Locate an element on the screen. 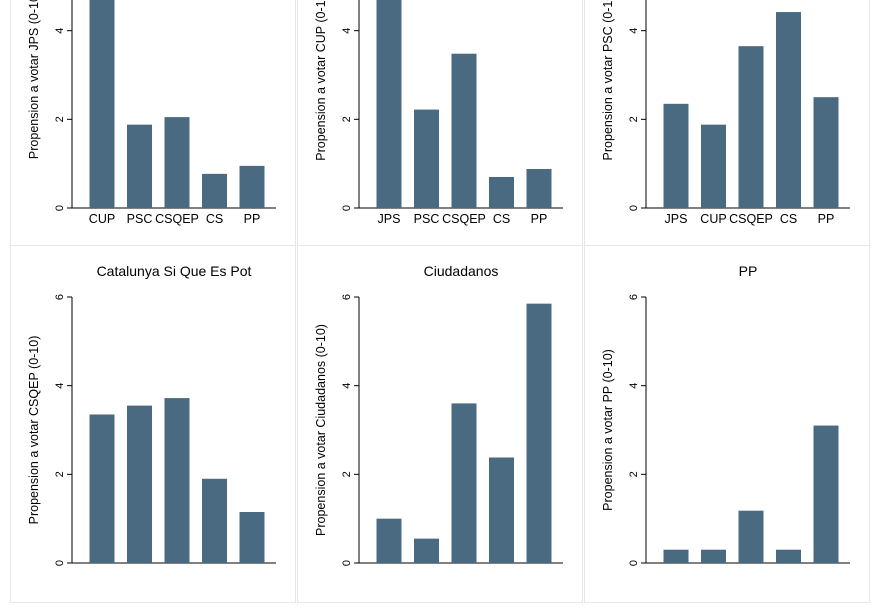  panel-title: Catalunya Si Que Es Pot is located at coordinates (174, 271).